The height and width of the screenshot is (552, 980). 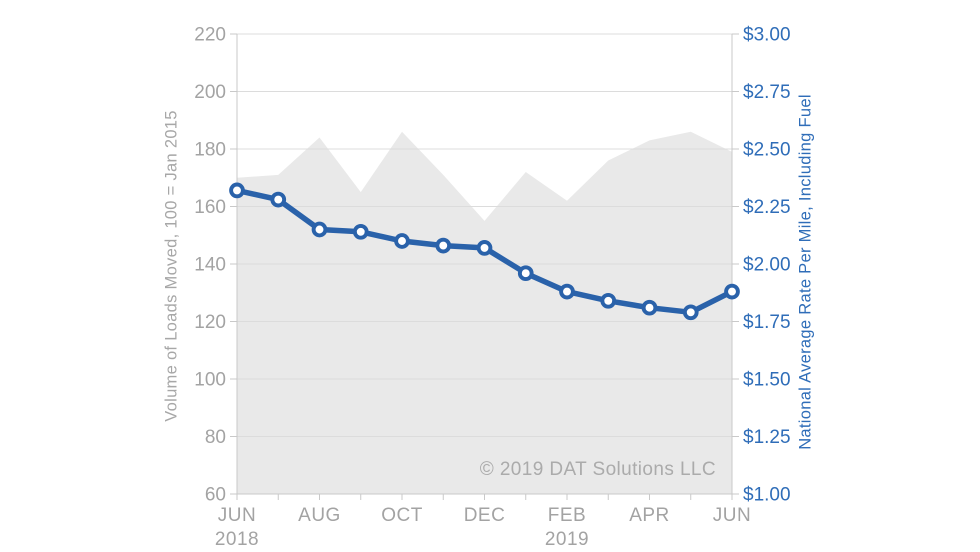 I want to click on watermark-text: © 2019 DAT Solutions LLC, so click(x=597, y=469).